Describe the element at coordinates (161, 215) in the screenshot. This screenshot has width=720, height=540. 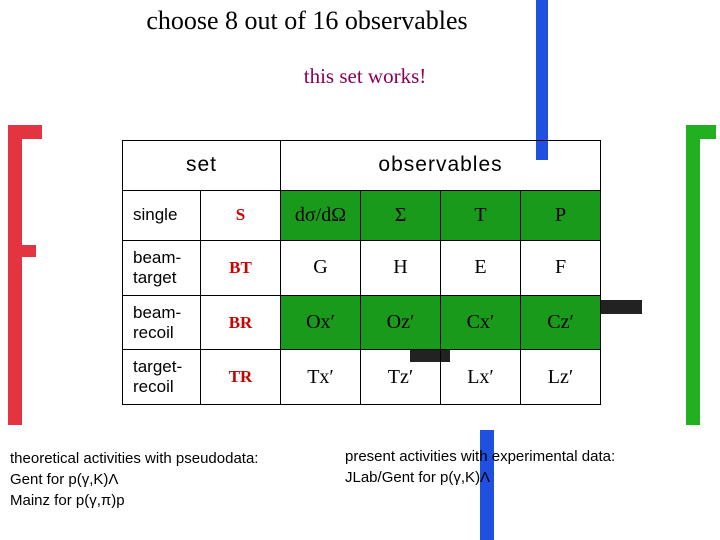
I see `row-label: single` at that location.